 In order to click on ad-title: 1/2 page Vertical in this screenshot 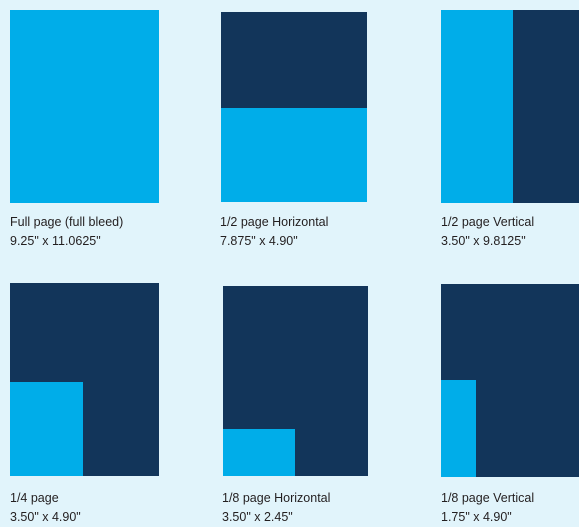, I will do `click(488, 222)`.